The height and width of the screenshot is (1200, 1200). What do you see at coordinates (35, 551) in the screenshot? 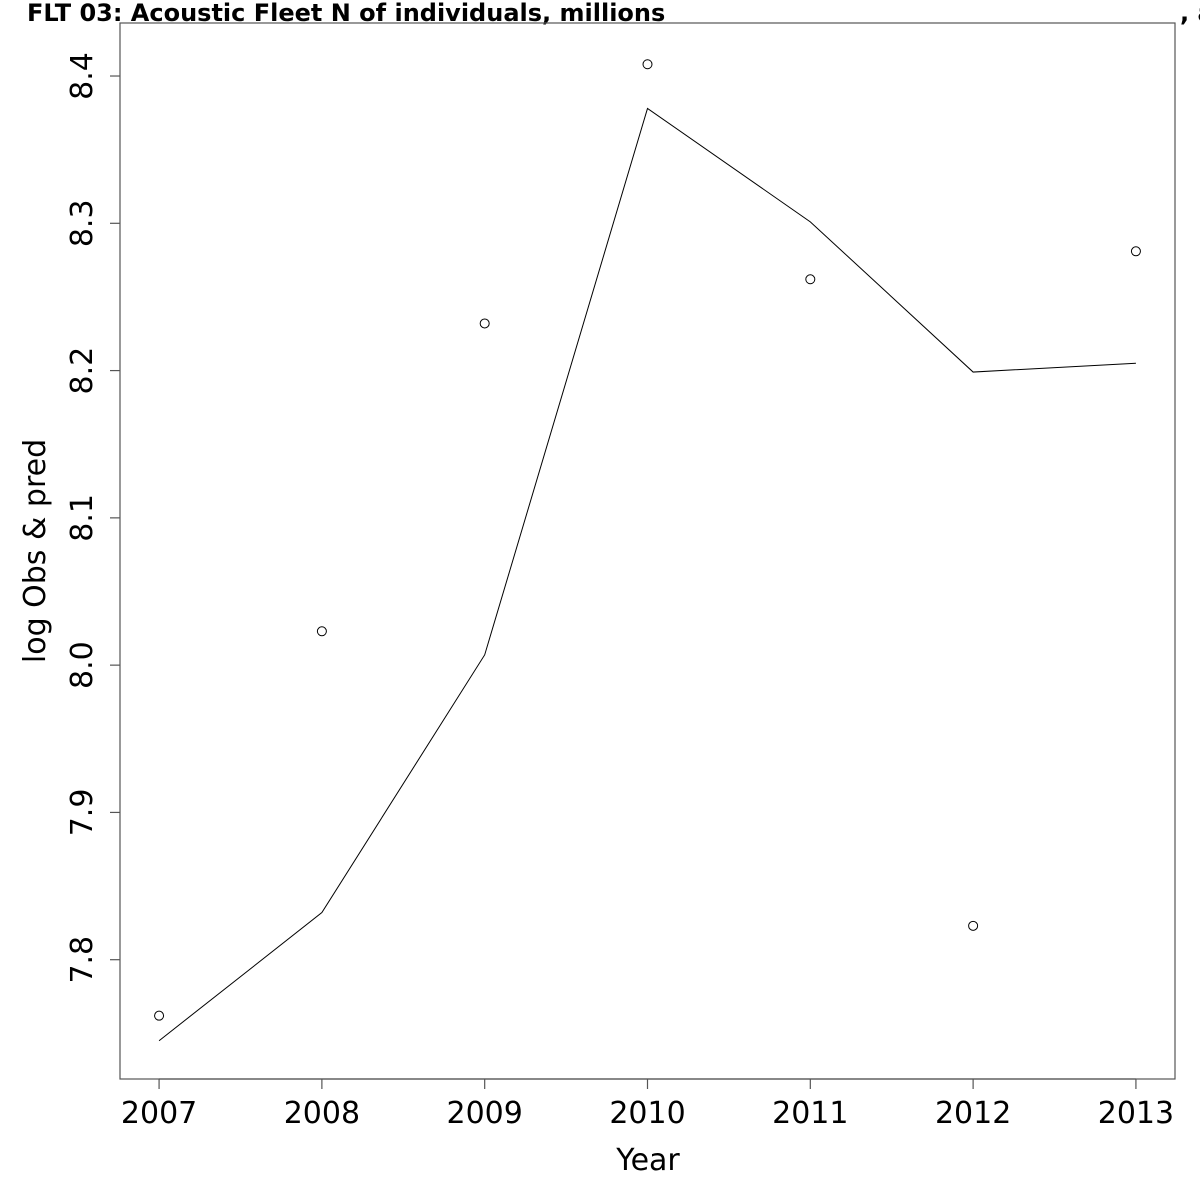
I see `y-axis-label: log Obs & pred` at bounding box center [35, 551].